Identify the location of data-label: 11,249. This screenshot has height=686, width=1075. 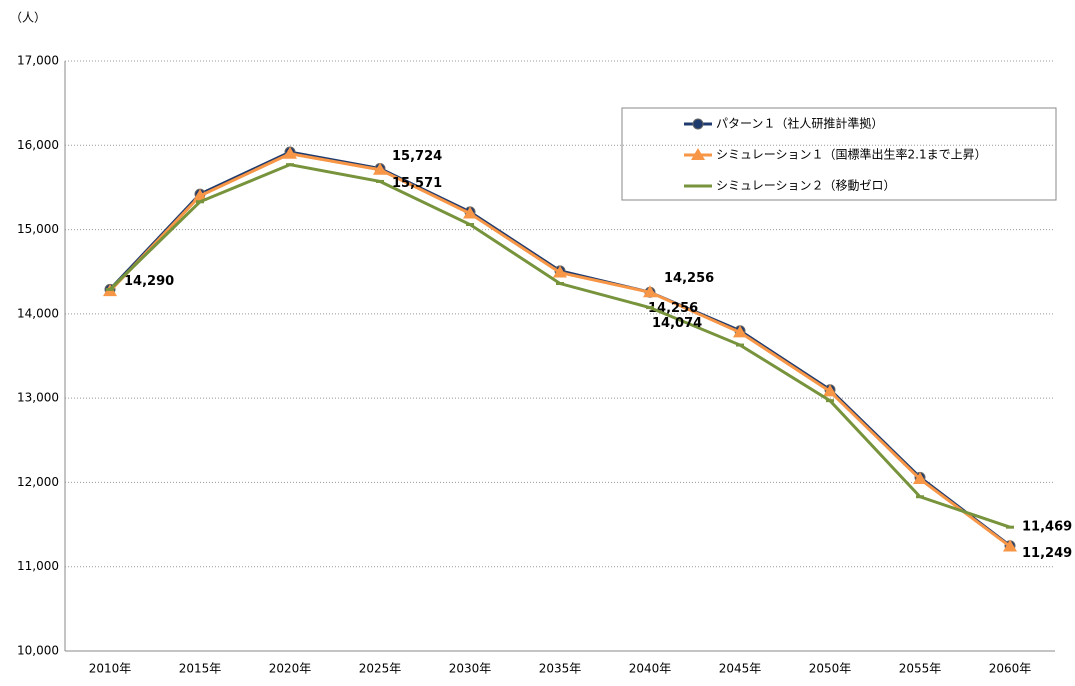
(1047, 553).